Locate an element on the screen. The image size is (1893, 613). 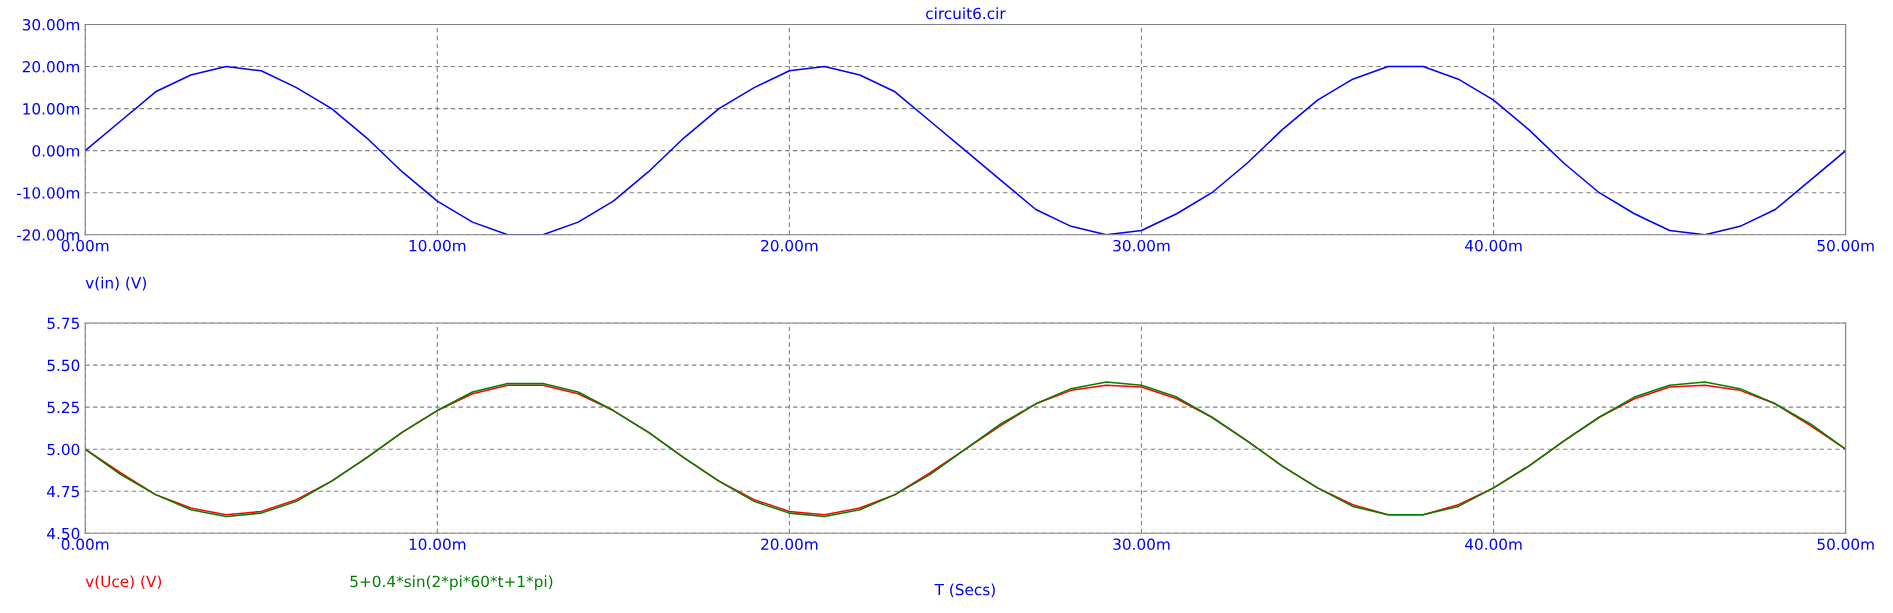
y-tick-label: 5.00 is located at coordinates (63, 449).